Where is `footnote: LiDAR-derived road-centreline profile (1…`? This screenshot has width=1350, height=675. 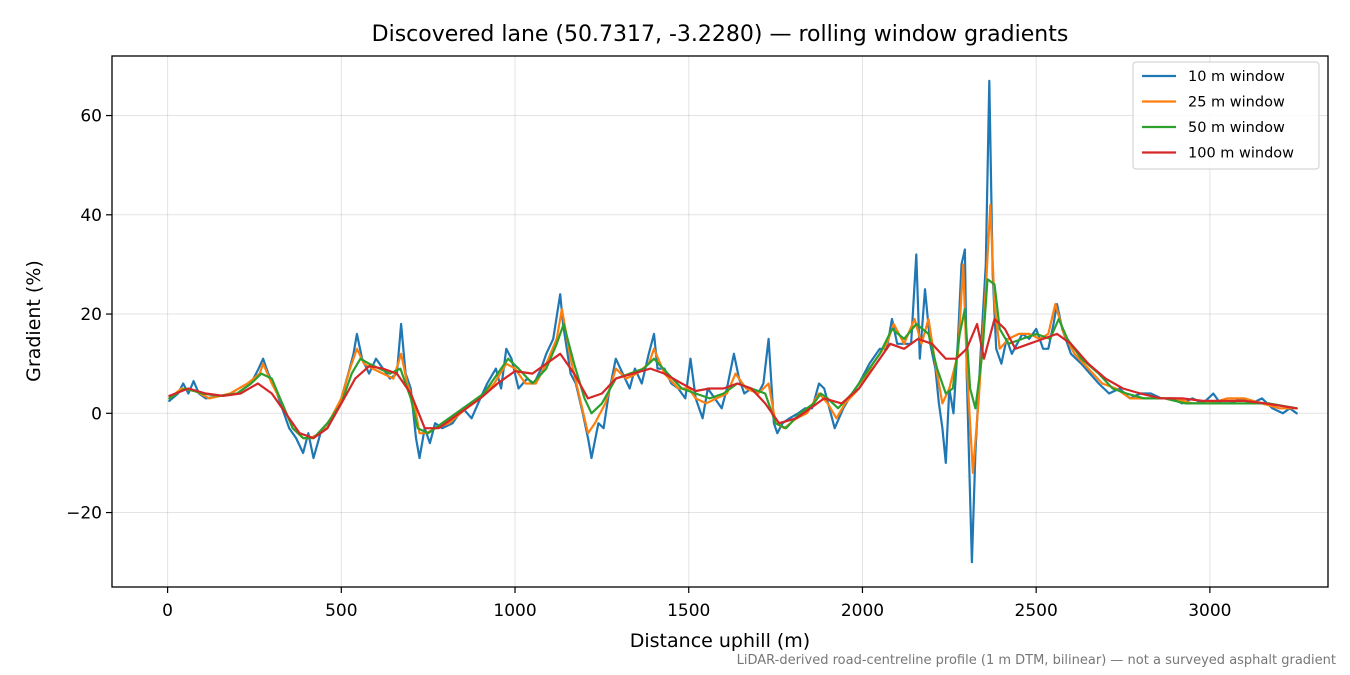
footnote: LiDAR-derived road-centreline profile (1… is located at coordinates (1036, 660).